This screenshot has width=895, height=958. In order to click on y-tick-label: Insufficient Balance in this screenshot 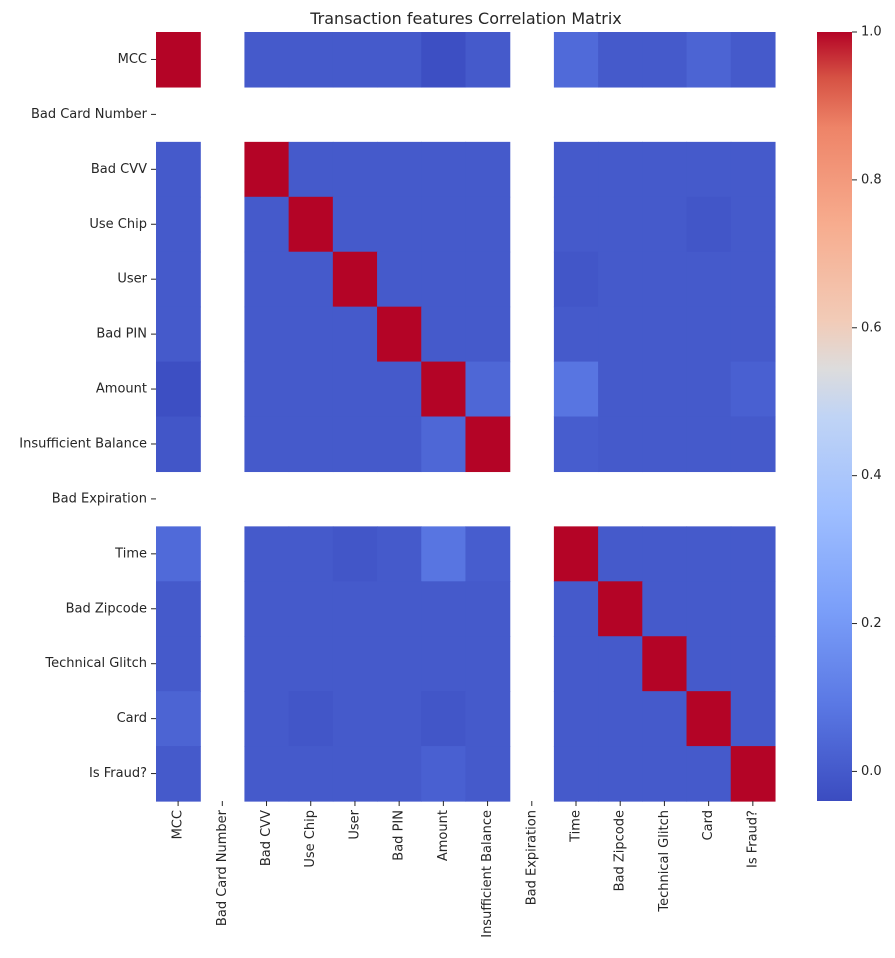, I will do `click(83, 443)`.